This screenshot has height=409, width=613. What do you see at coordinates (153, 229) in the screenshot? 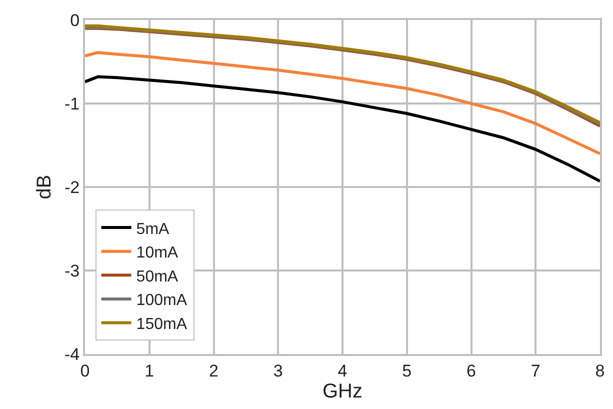
I see `legend-label: 5mA` at bounding box center [153, 229].